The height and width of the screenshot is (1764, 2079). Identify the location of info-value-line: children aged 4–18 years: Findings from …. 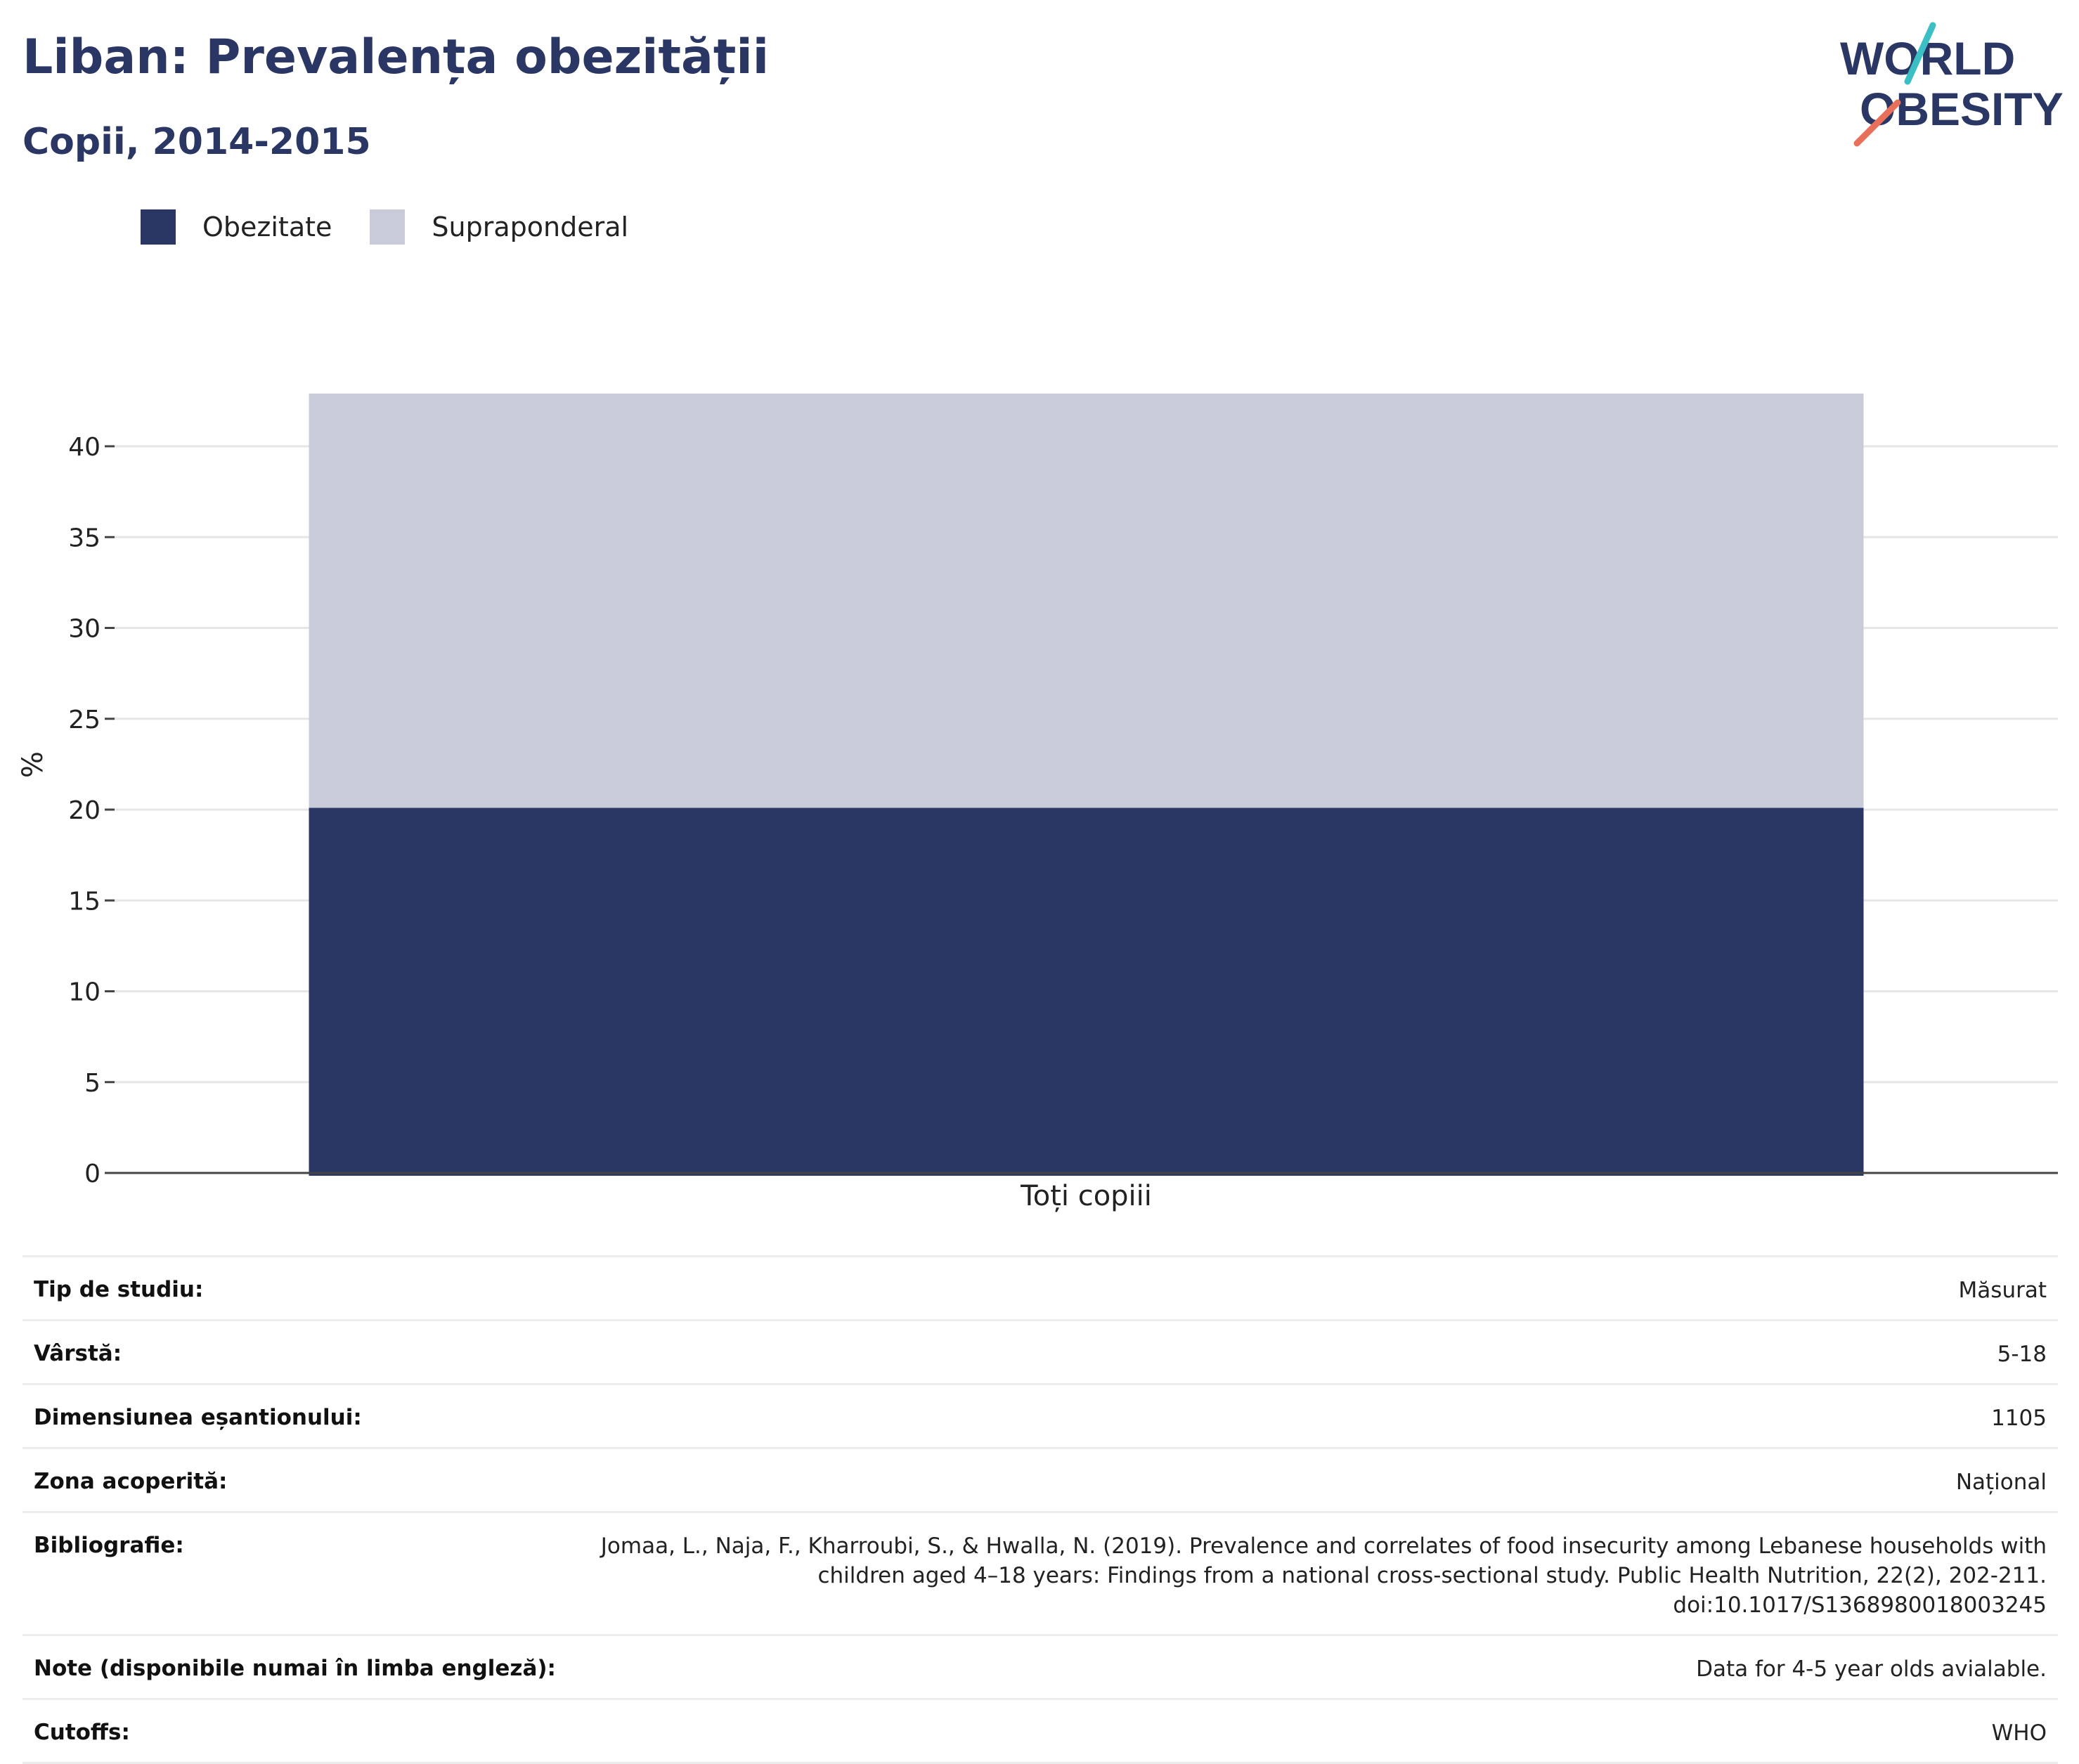
(1432, 1575).